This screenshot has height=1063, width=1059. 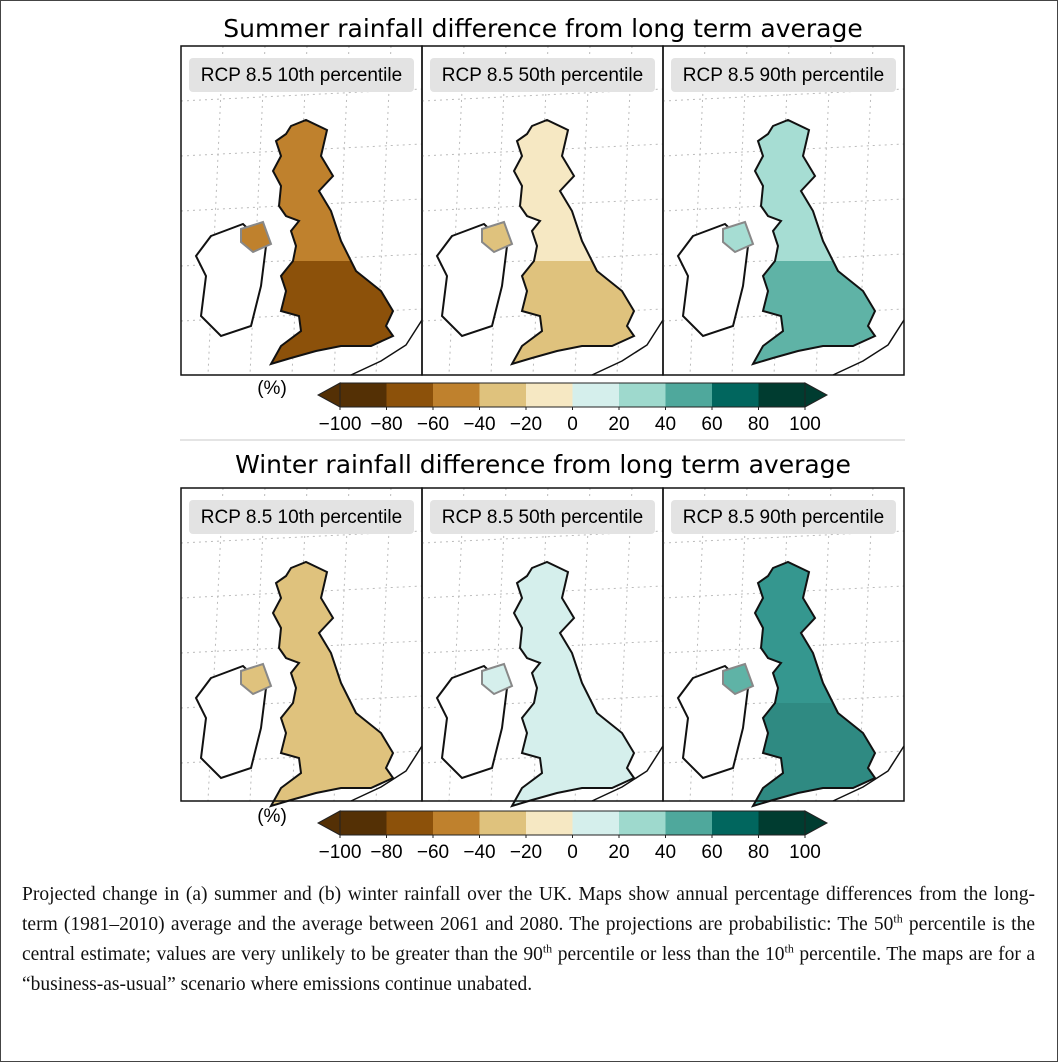 I want to click on map-panel: RCP 8.5 90th percentile, so click(x=783, y=647).